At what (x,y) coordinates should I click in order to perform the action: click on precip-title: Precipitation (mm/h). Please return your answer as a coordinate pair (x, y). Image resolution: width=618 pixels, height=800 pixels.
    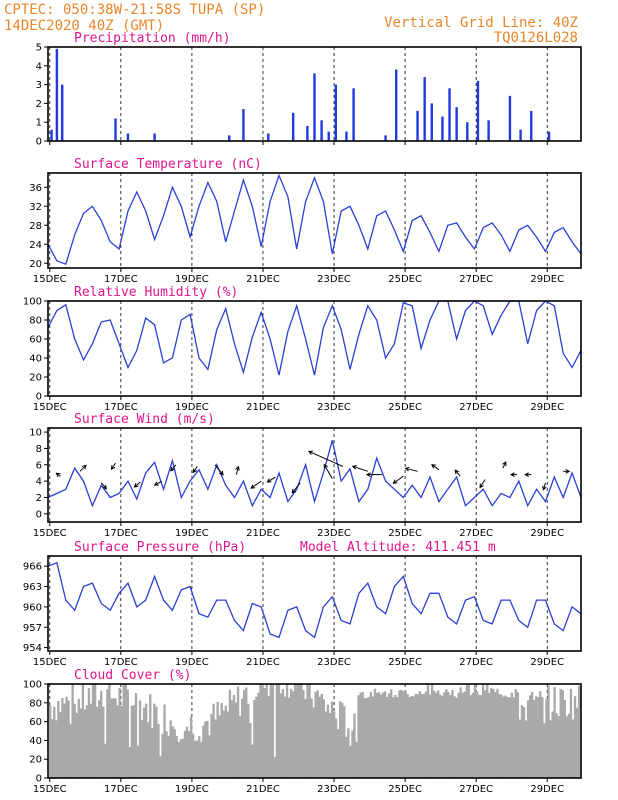
    Looking at the image, I should click on (152, 38).